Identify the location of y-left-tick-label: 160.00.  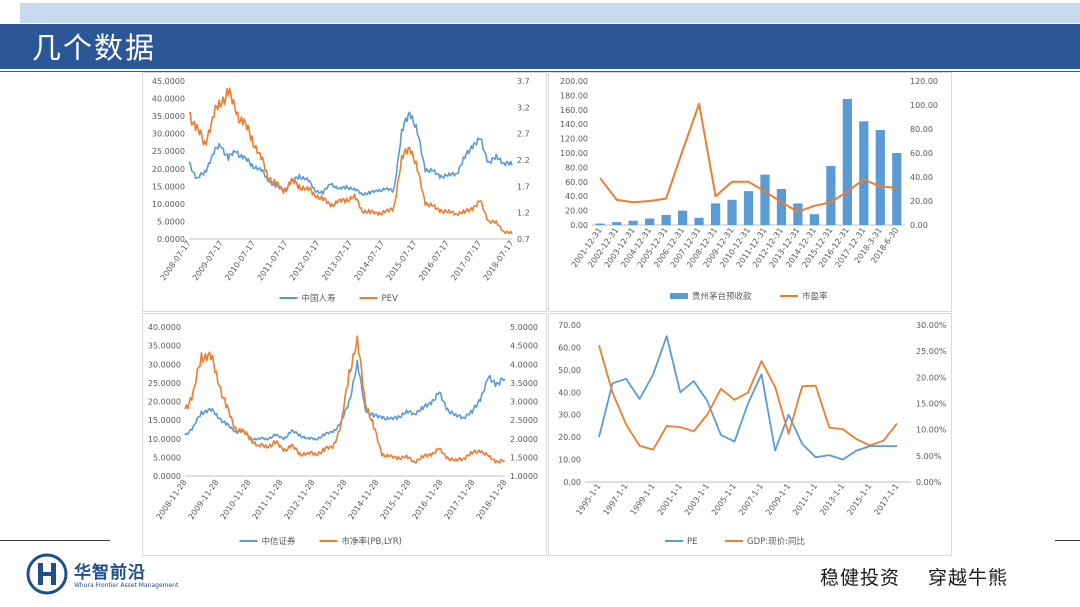
(574, 110).